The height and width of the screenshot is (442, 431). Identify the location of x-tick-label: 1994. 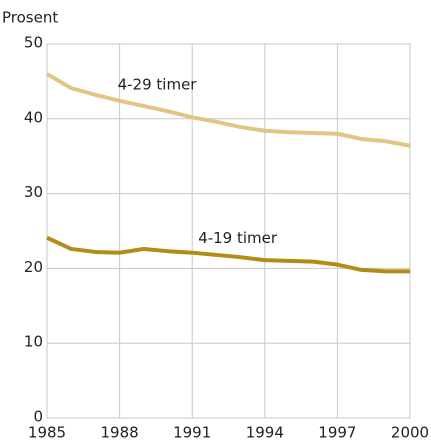
(265, 433).